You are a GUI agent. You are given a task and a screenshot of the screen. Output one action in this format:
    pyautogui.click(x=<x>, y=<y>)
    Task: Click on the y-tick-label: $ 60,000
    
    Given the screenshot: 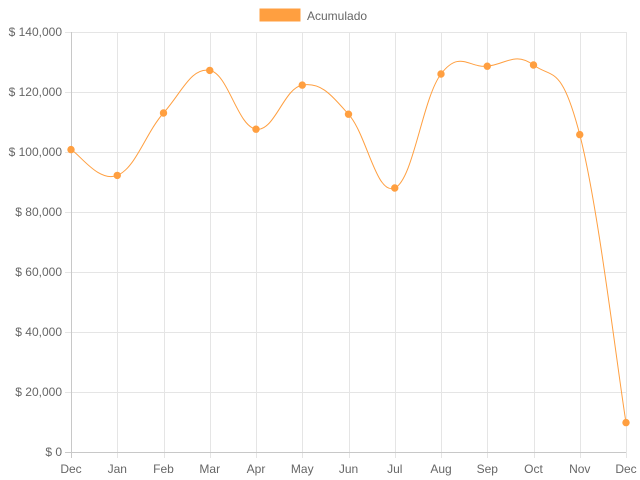 What is the action you would take?
    pyautogui.click(x=38, y=272)
    